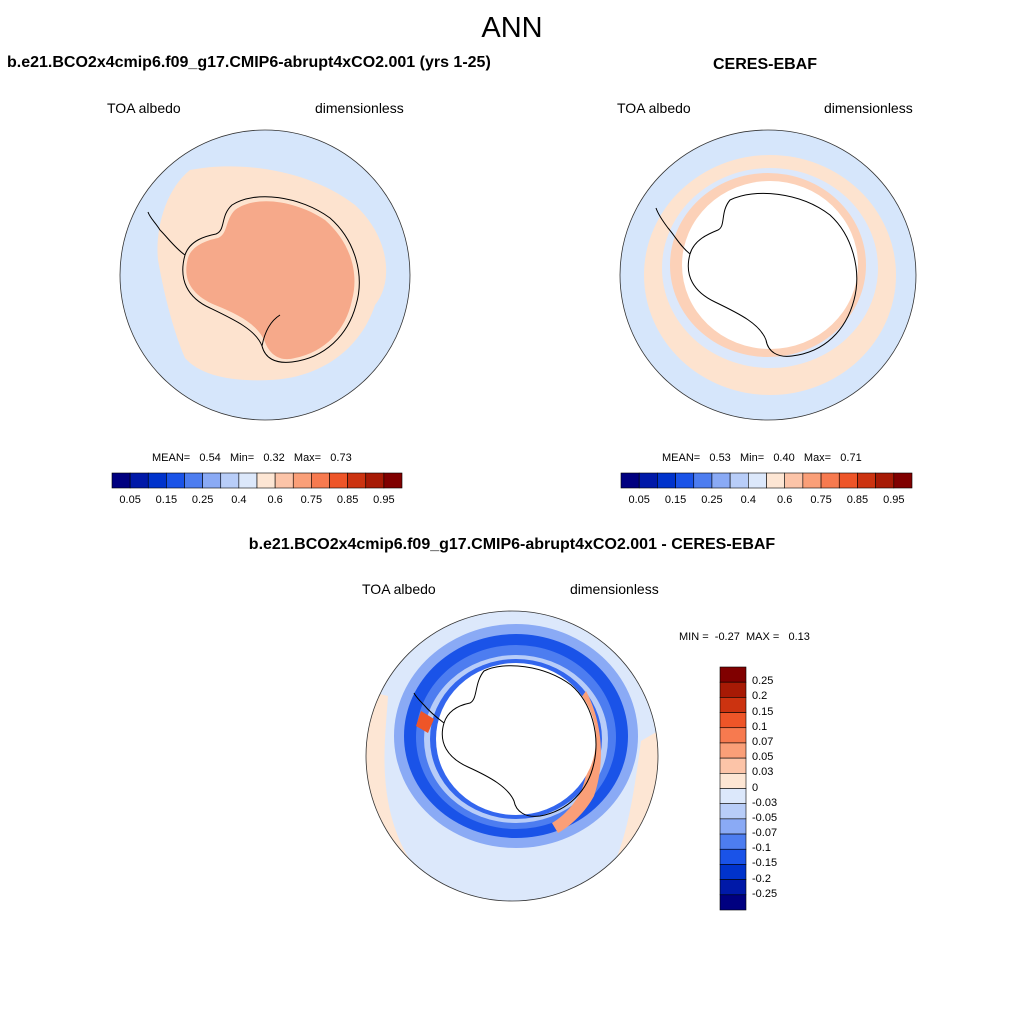 This screenshot has width=1024, height=1024. Describe the element at coordinates (763, 711) in the screenshot. I see `panel3-colorbar-tick-label: 0.15` at that location.